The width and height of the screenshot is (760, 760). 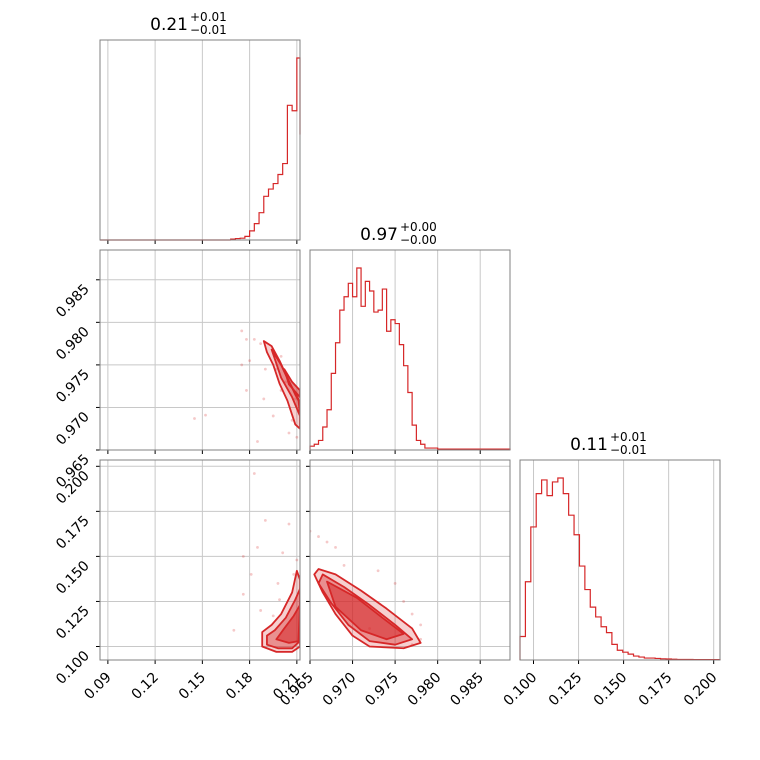 I want to click on hist-panel-2-xlabel-2: 0.150, so click(x=611, y=690).